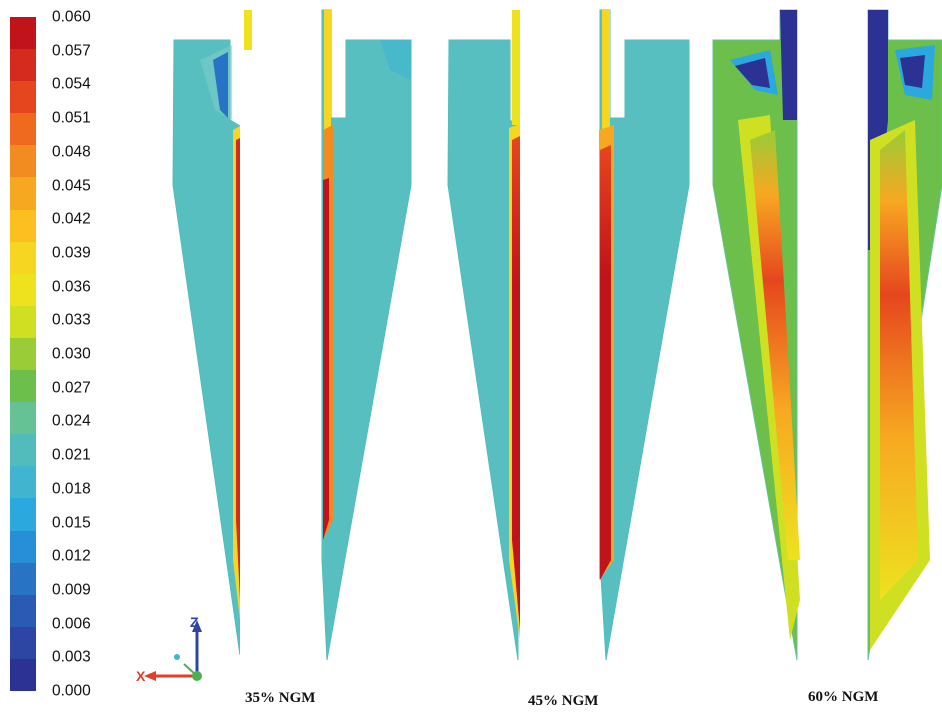 Image resolution: width=942 pixels, height=714 pixels. I want to click on colorbar-tick-label: 0.051, so click(71, 118).